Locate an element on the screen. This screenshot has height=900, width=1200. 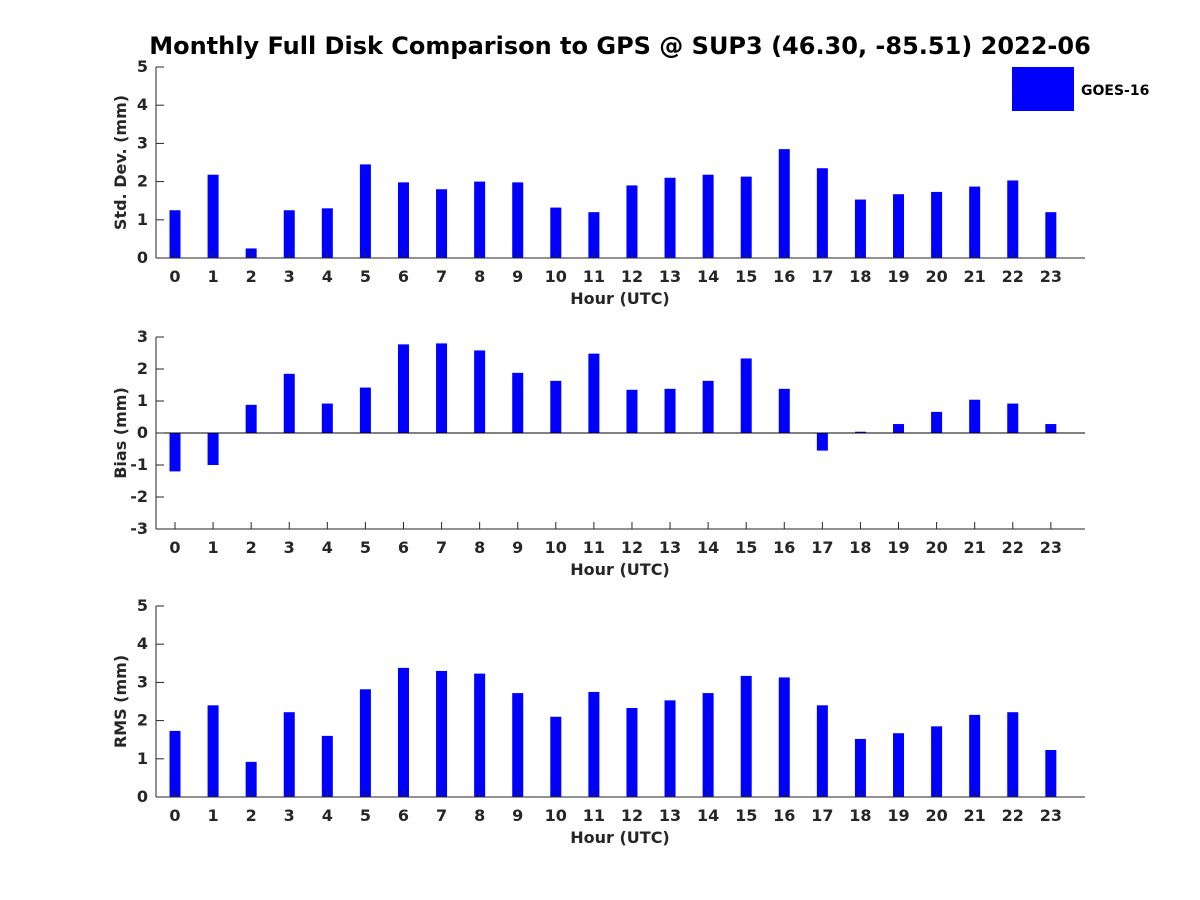
x-tick-label: 4 is located at coordinates (327, 276).